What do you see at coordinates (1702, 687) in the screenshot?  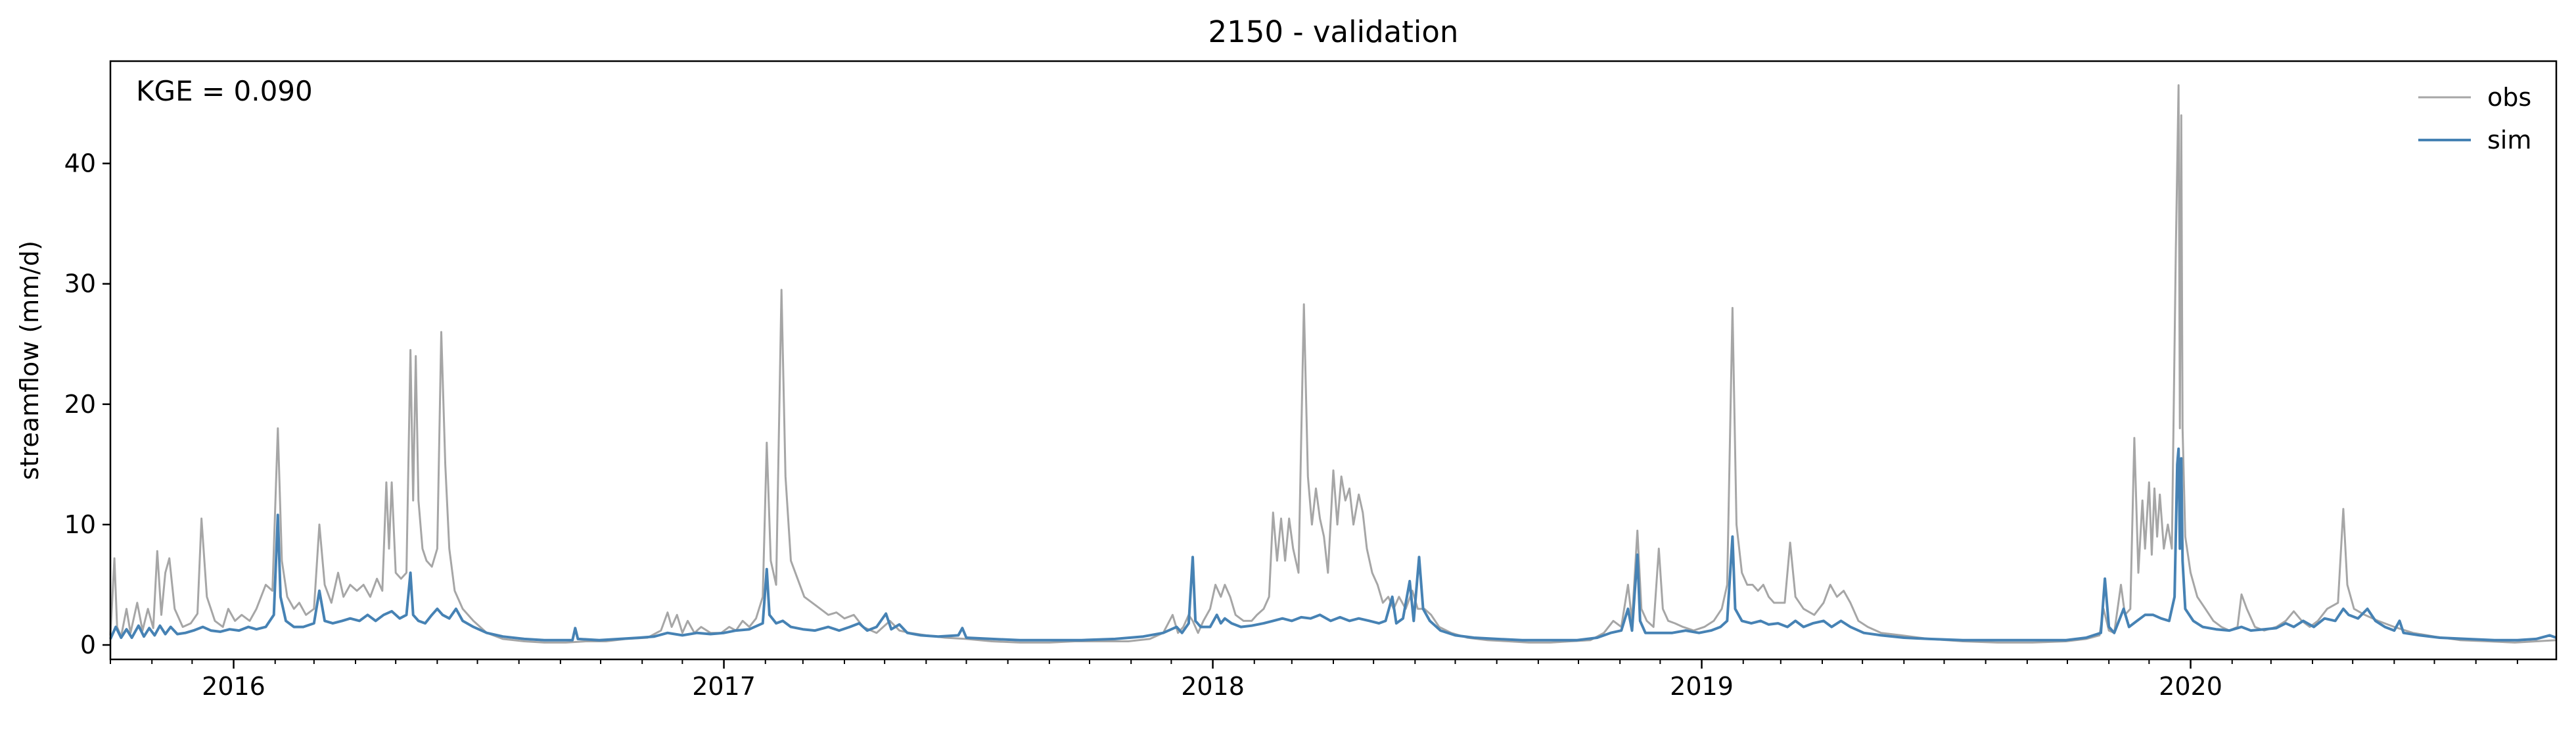 I see `x-tick-label: 2019` at bounding box center [1702, 687].